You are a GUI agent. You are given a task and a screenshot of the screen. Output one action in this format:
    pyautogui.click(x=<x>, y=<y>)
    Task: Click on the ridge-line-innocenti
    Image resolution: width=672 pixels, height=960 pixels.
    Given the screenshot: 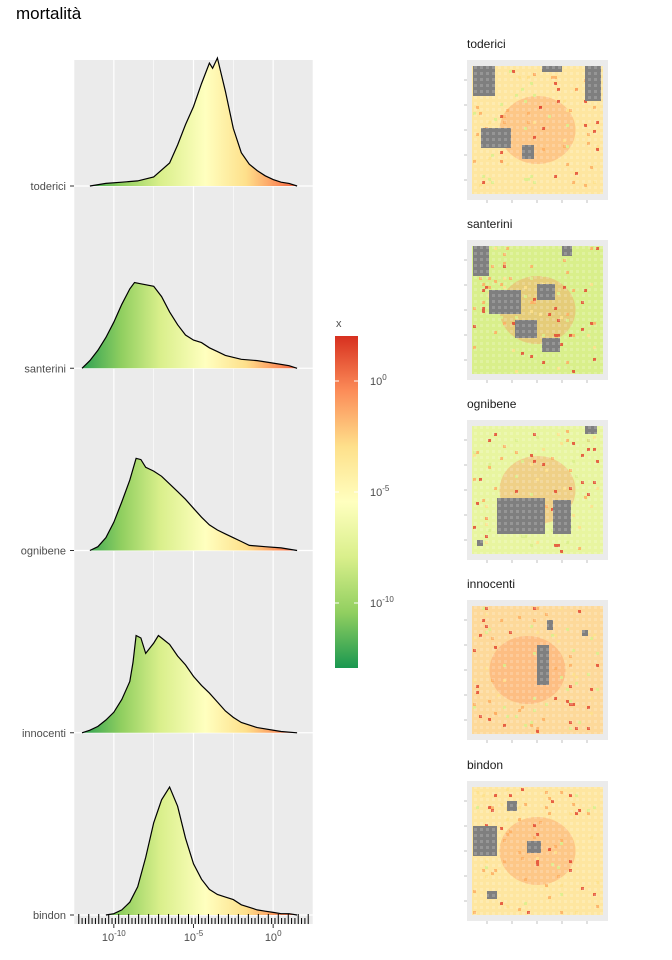 What is the action you would take?
    pyautogui.click(x=189, y=684)
    